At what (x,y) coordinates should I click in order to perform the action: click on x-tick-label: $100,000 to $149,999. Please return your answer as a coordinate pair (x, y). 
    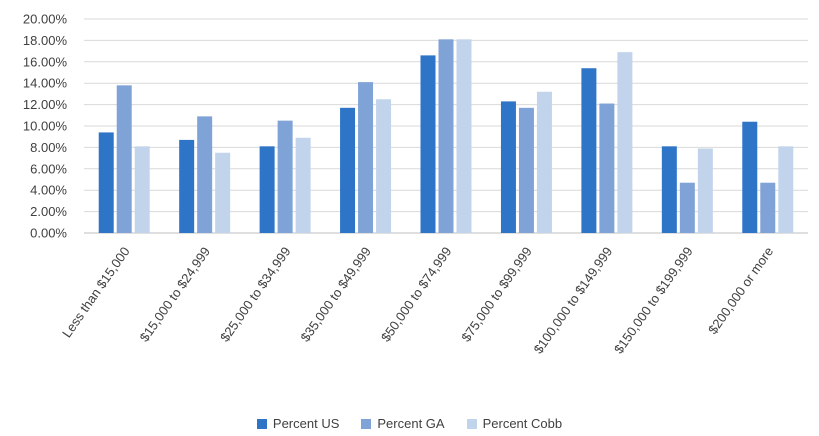
    Looking at the image, I should click on (572, 300).